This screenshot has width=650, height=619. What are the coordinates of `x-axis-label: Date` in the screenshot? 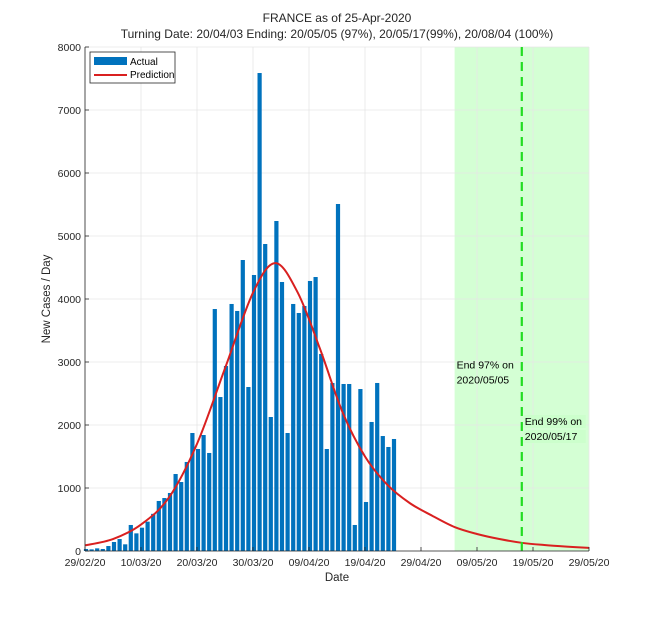 It's located at (337, 578).